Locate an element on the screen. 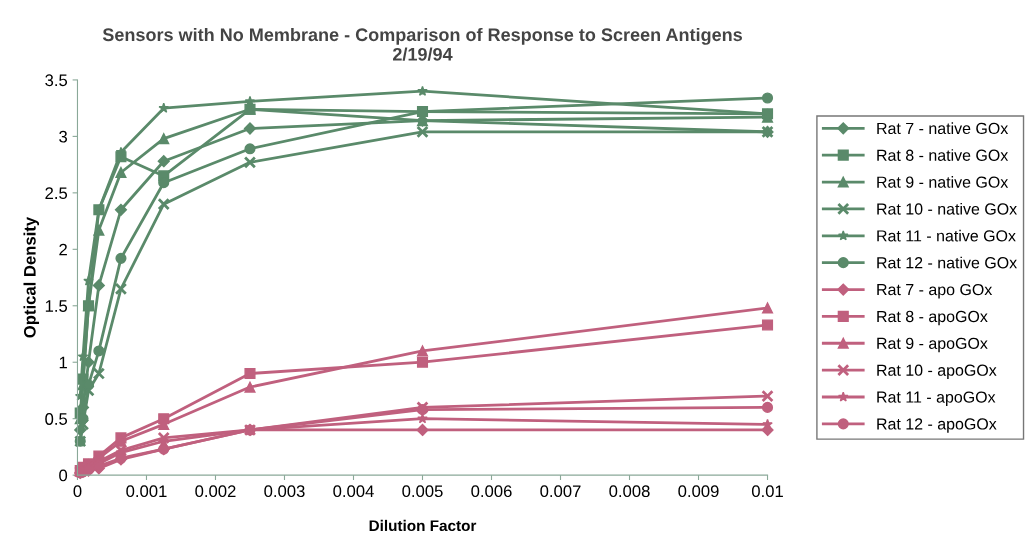 This screenshot has width=1033, height=559. legend-label: Rat 11 - native GOx is located at coordinates (946, 235).